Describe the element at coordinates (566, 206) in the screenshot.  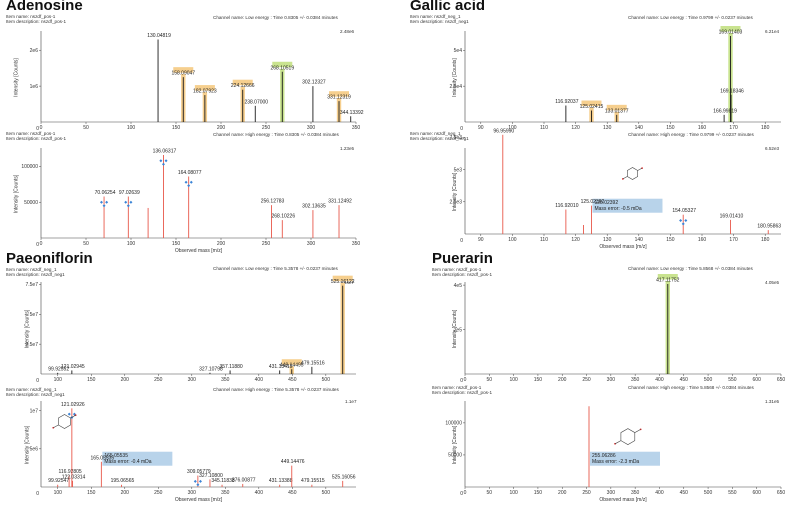
I see `peak-label: 116.92010` at that location.